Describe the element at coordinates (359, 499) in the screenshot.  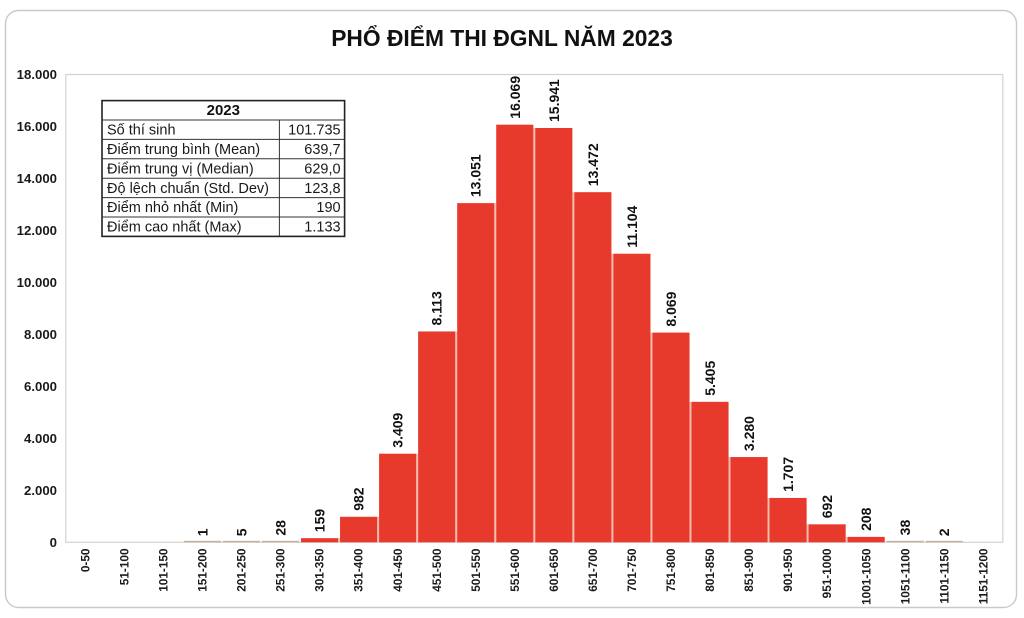
I see `svg-text: 982` at that location.